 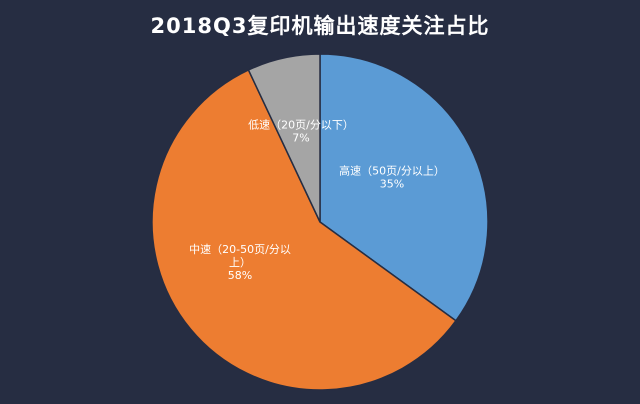 I want to click on slice-category-label-2: 上）, so click(x=240, y=262).